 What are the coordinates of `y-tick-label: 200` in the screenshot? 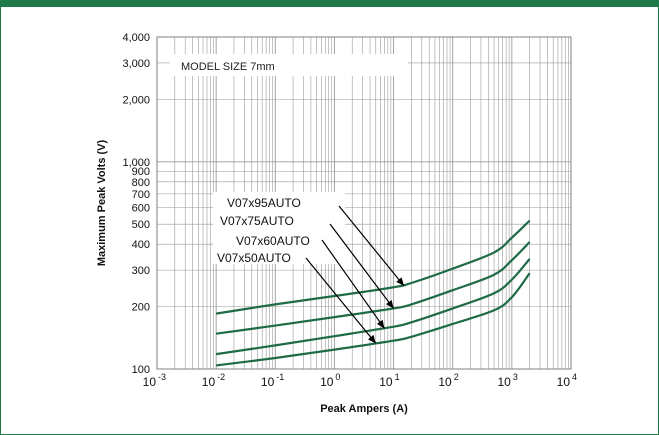 It's located at (141, 308).